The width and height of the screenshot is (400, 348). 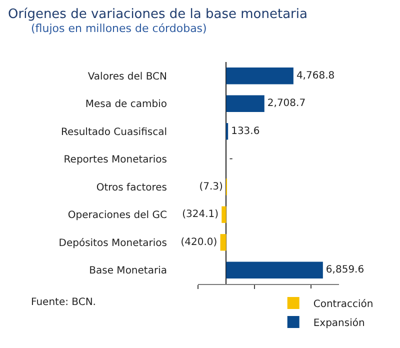 I want to click on legend-label: Contracción, so click(x=343, y=304).